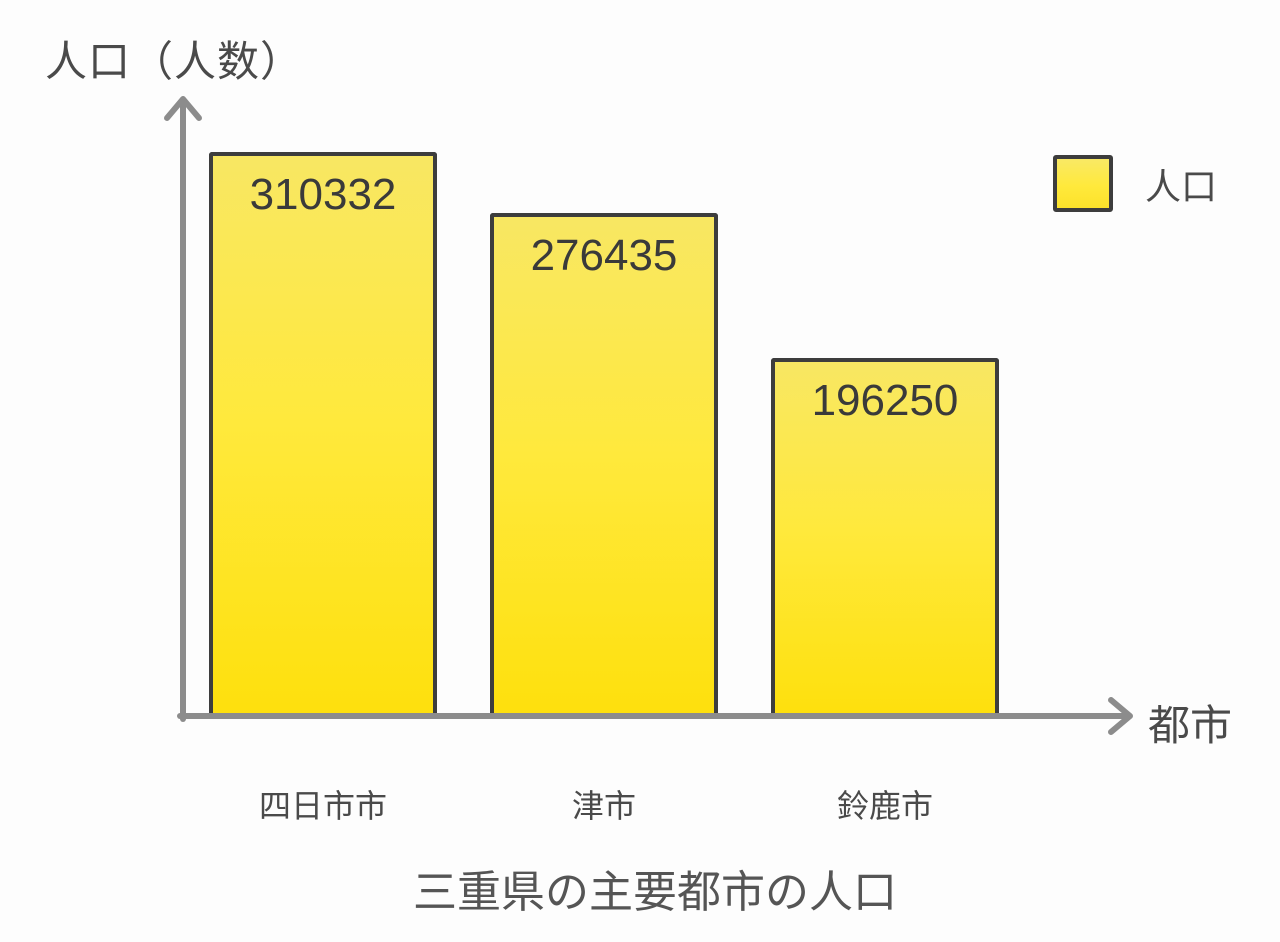  What do you see at coordinates (183, 108) in the screenshot?
I see `y-axis-arrowhead-icon` at bounding box center [183, 108].